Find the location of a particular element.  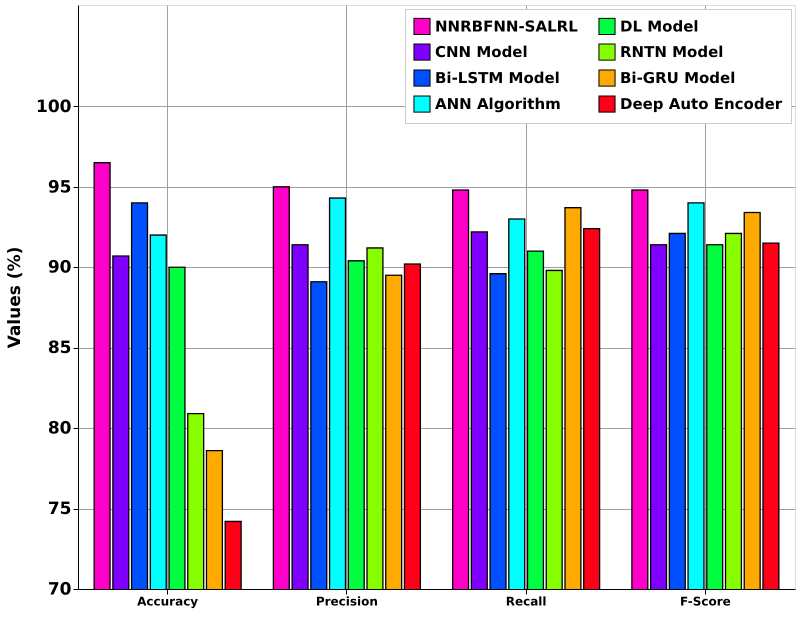

y-tick-label: 75 is located at coordinates (60, 509).